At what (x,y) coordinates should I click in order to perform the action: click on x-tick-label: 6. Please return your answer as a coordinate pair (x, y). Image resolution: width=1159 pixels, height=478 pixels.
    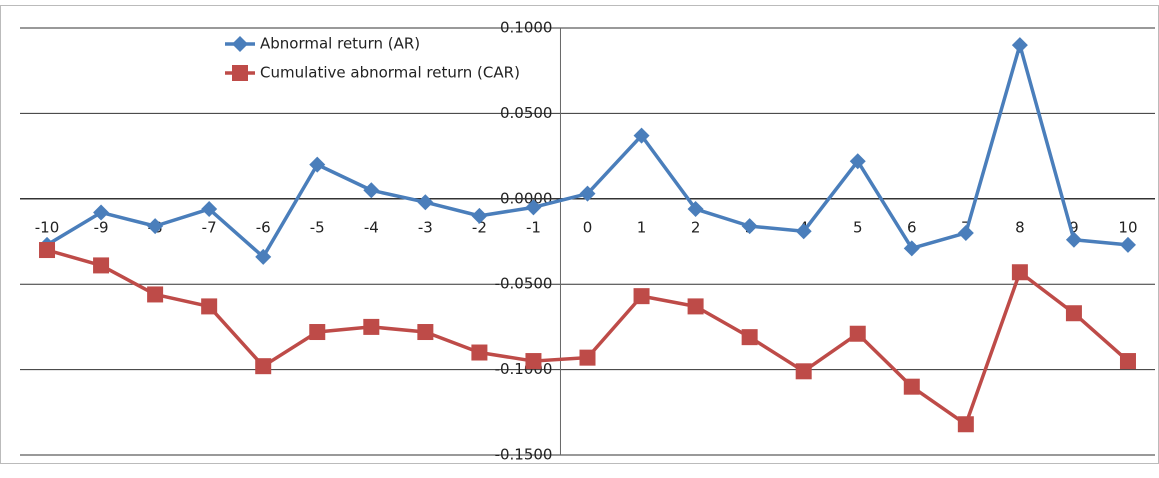
    Looking at the image, I should click on (912, 227).